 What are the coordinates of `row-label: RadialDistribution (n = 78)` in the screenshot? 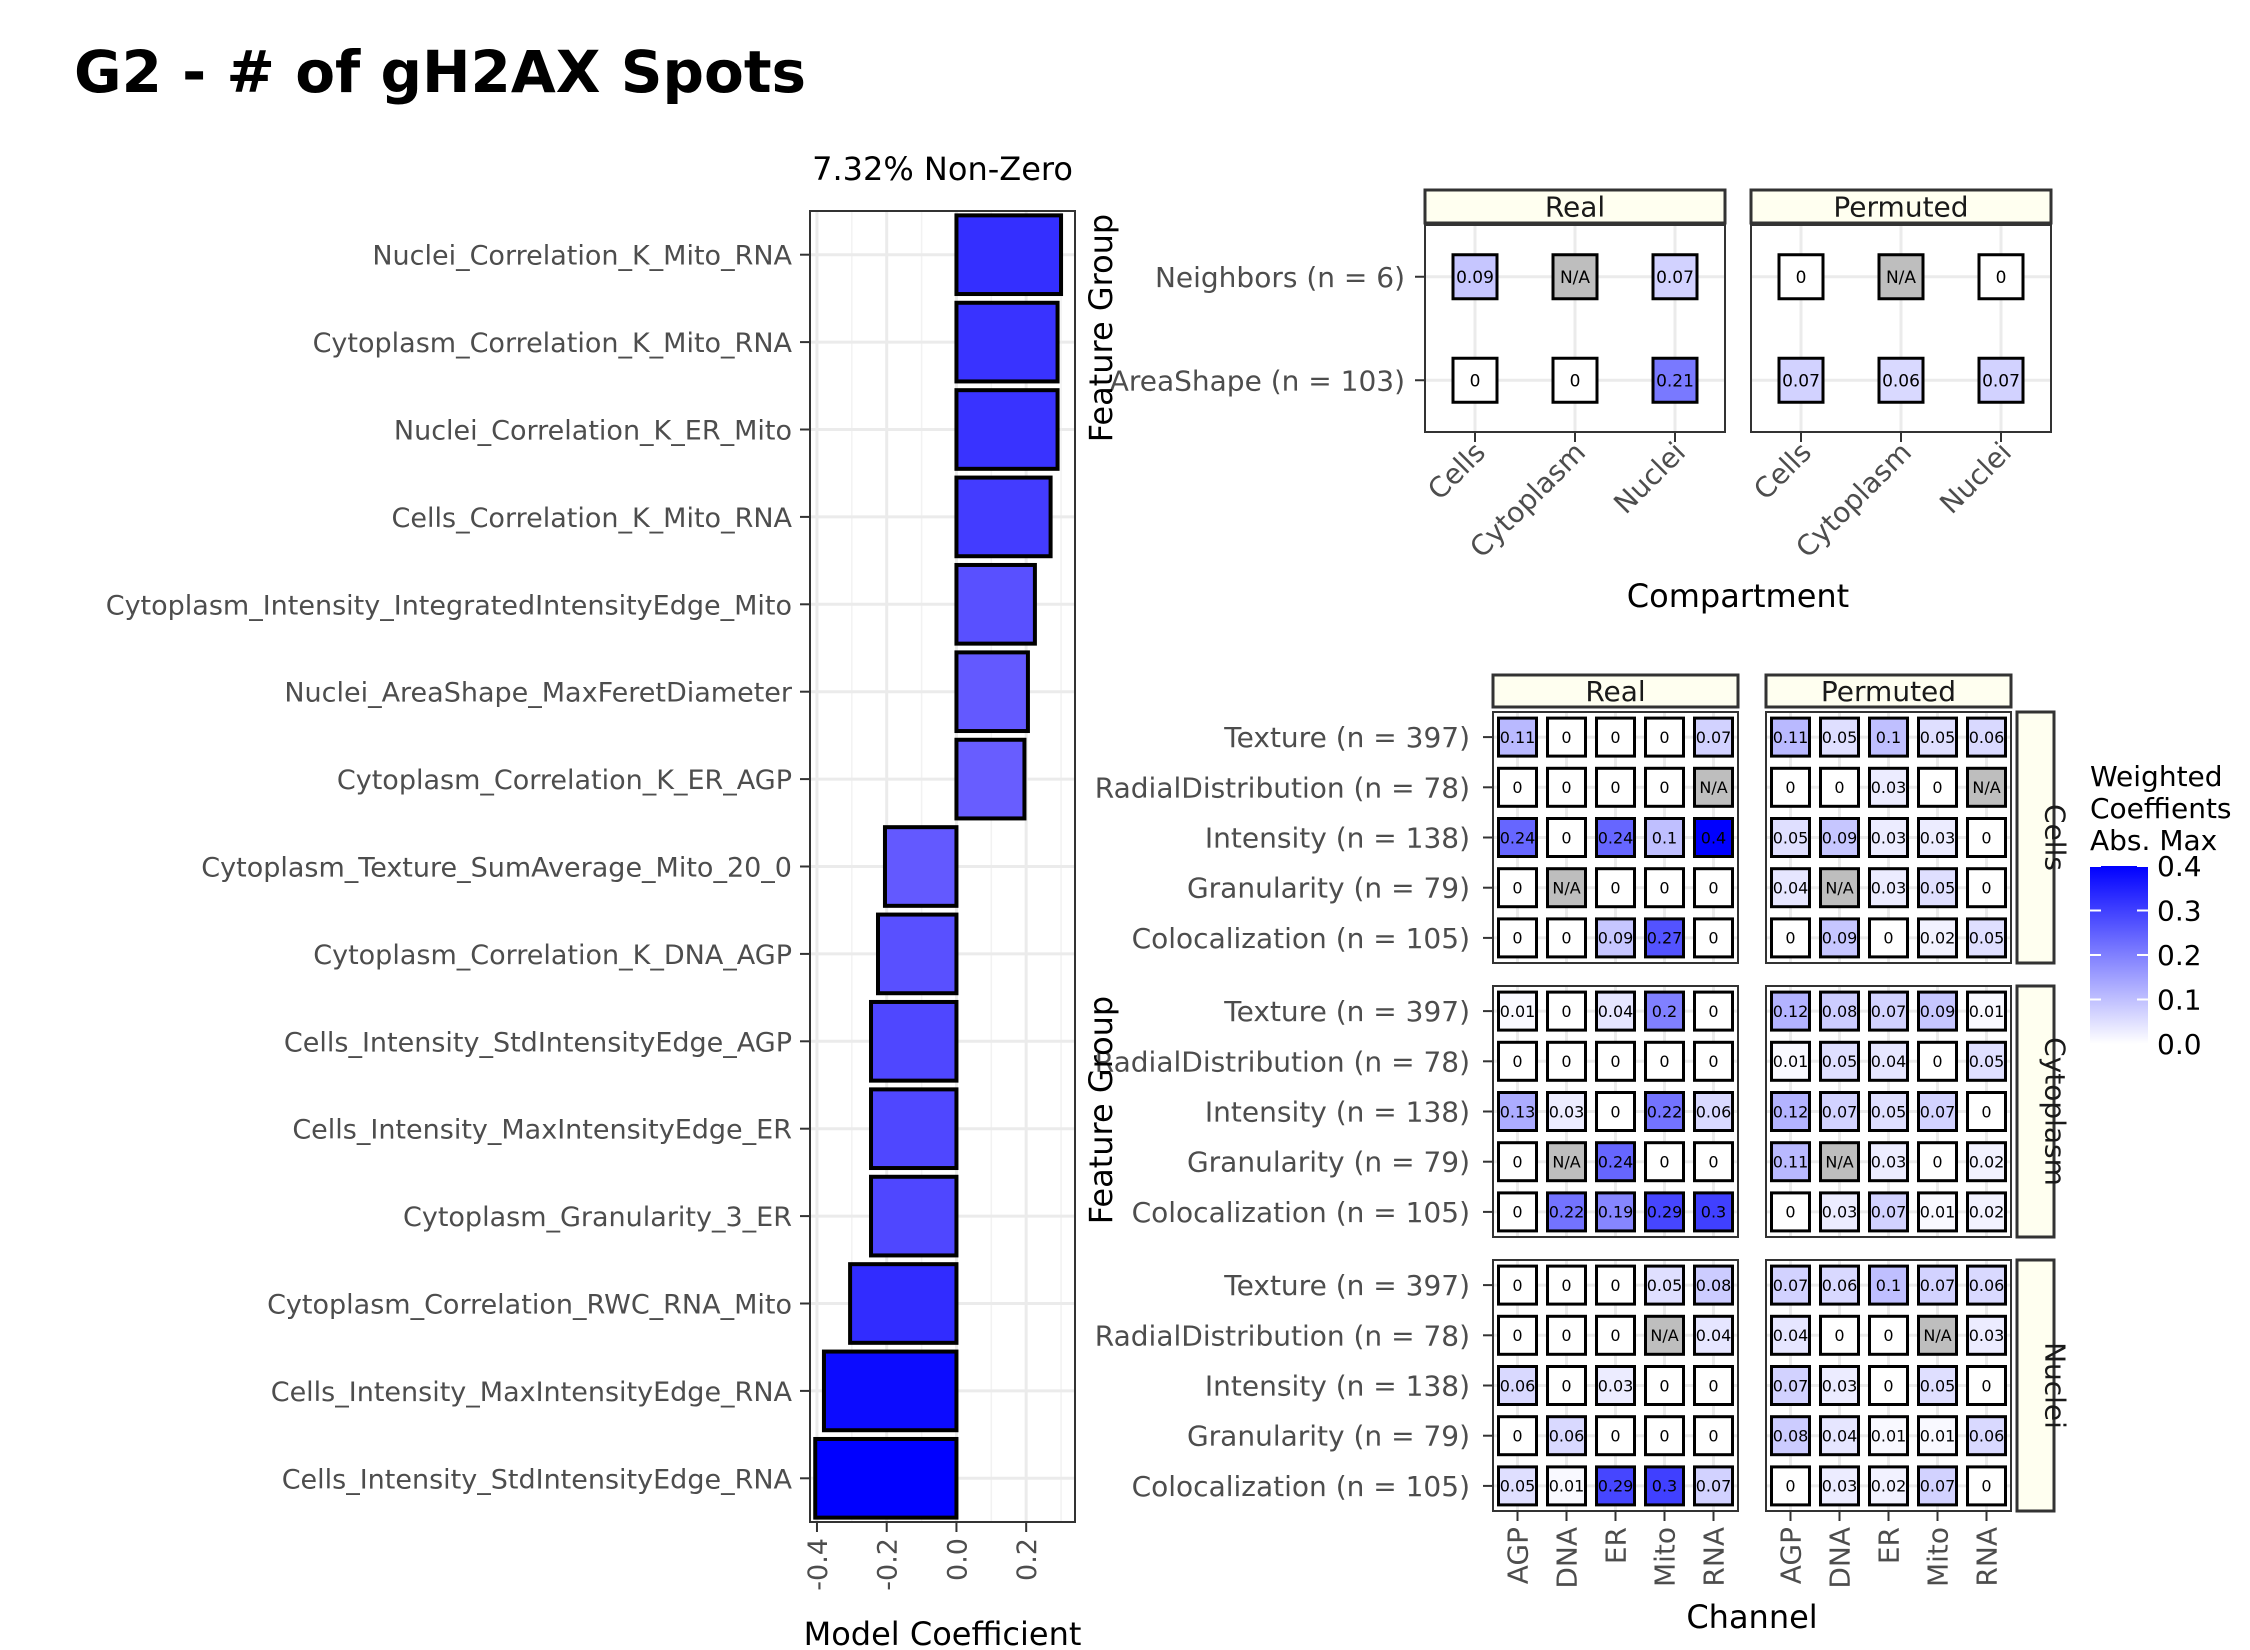 It's located at (1282, 787).